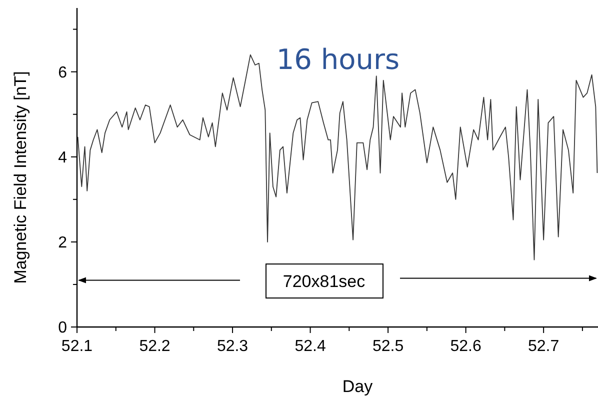 This screenshot has height=404, width=598. I want to click on y-tick-label: 0, so click(63, 328).